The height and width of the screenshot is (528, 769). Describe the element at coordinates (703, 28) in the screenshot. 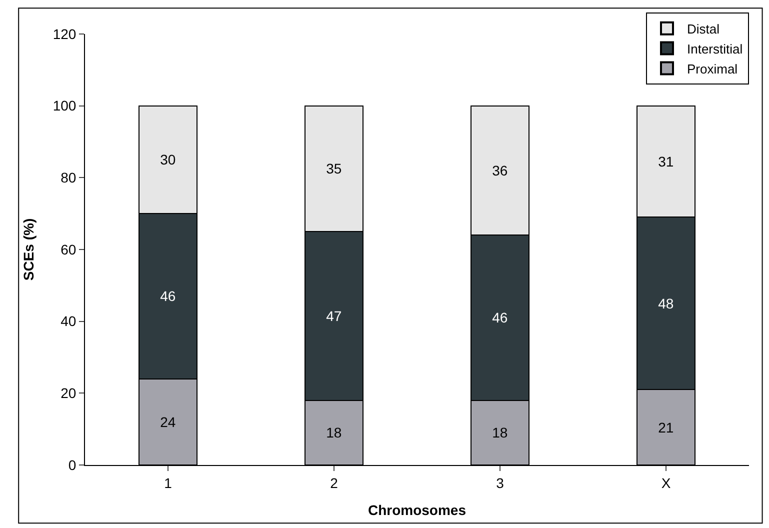

I see `legend-label: Distal` at that location.